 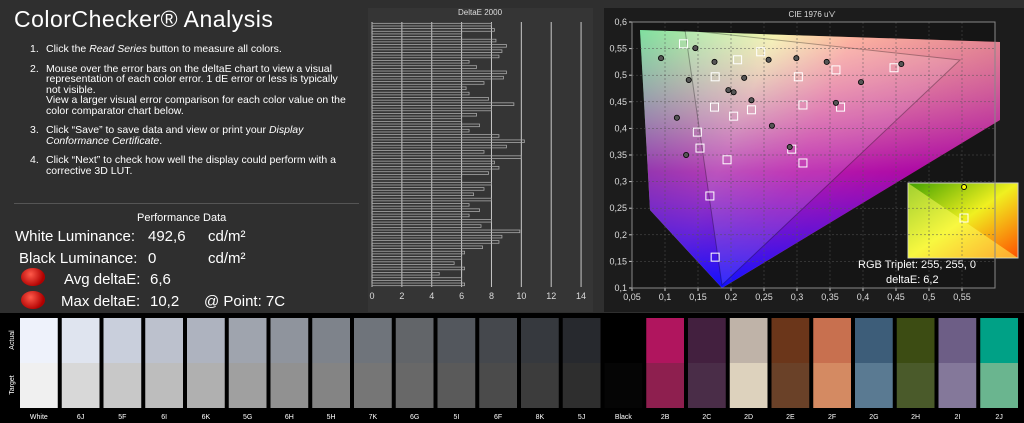 I want to click on swatch-label: White, so click(x=39, y=417).